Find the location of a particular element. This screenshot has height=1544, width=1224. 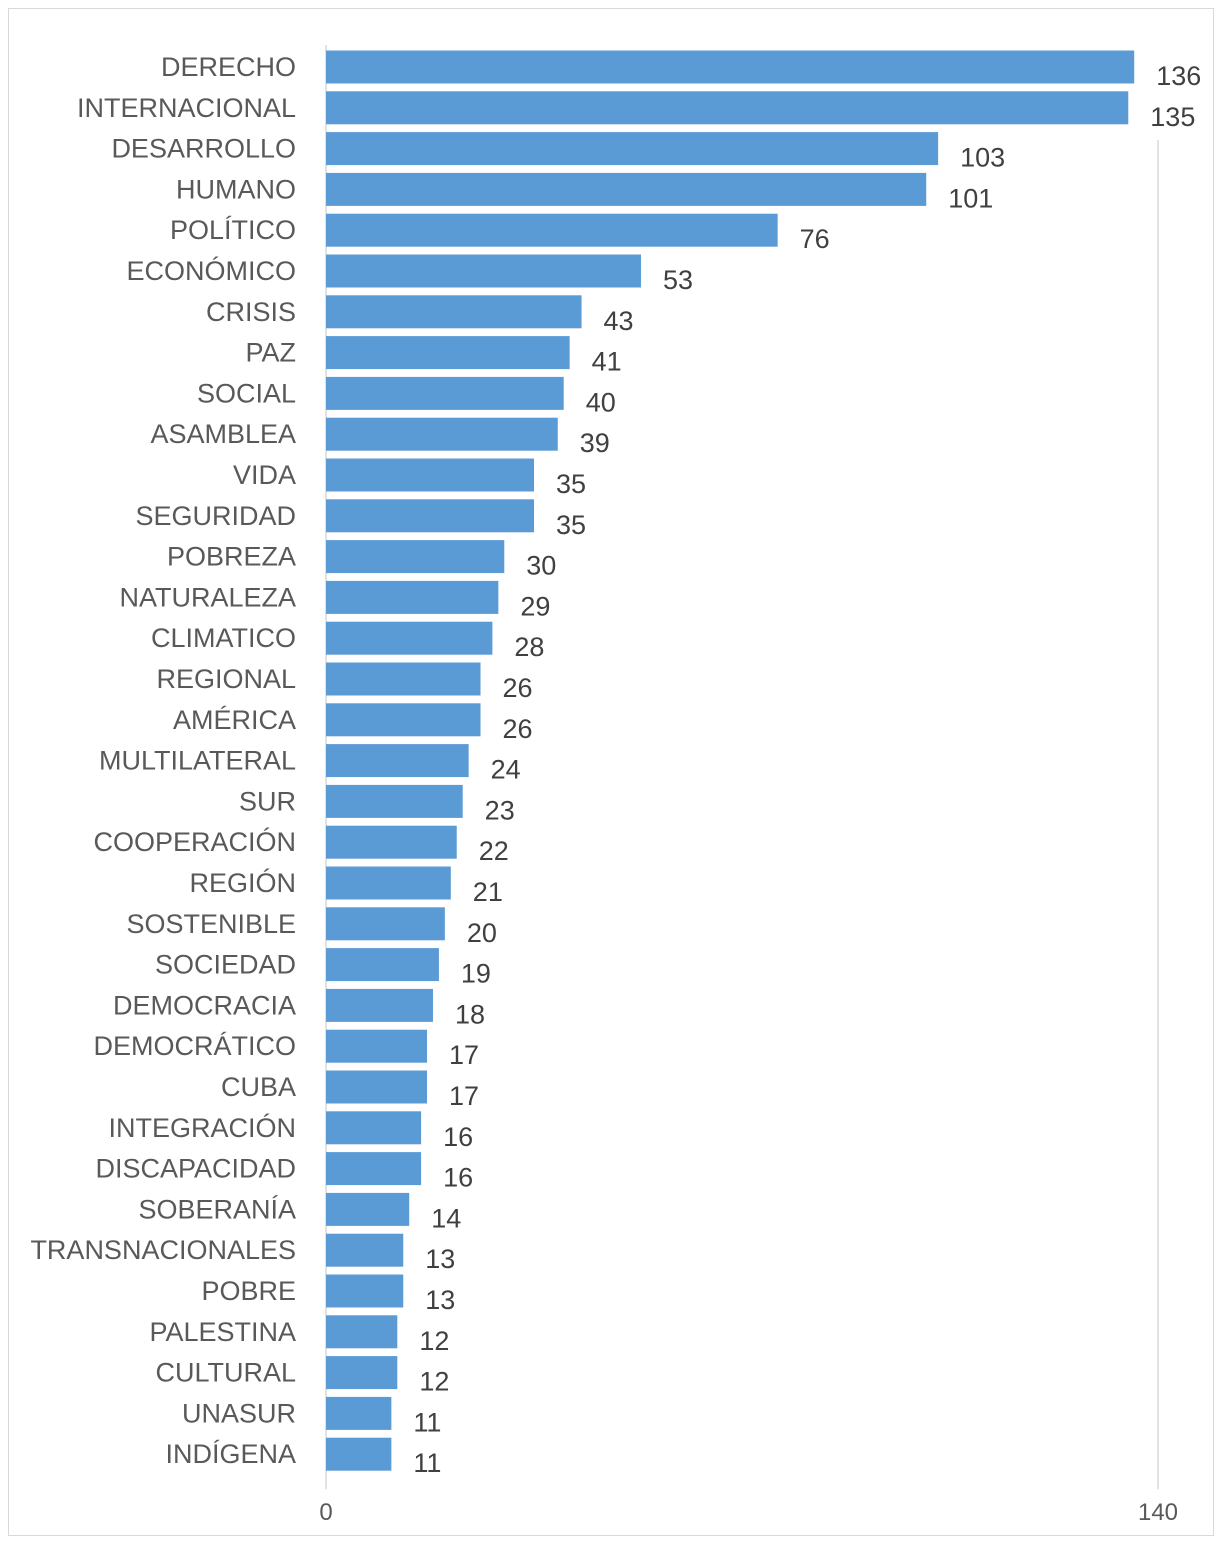

data-label: 30 is located at coordinates (541, 566).